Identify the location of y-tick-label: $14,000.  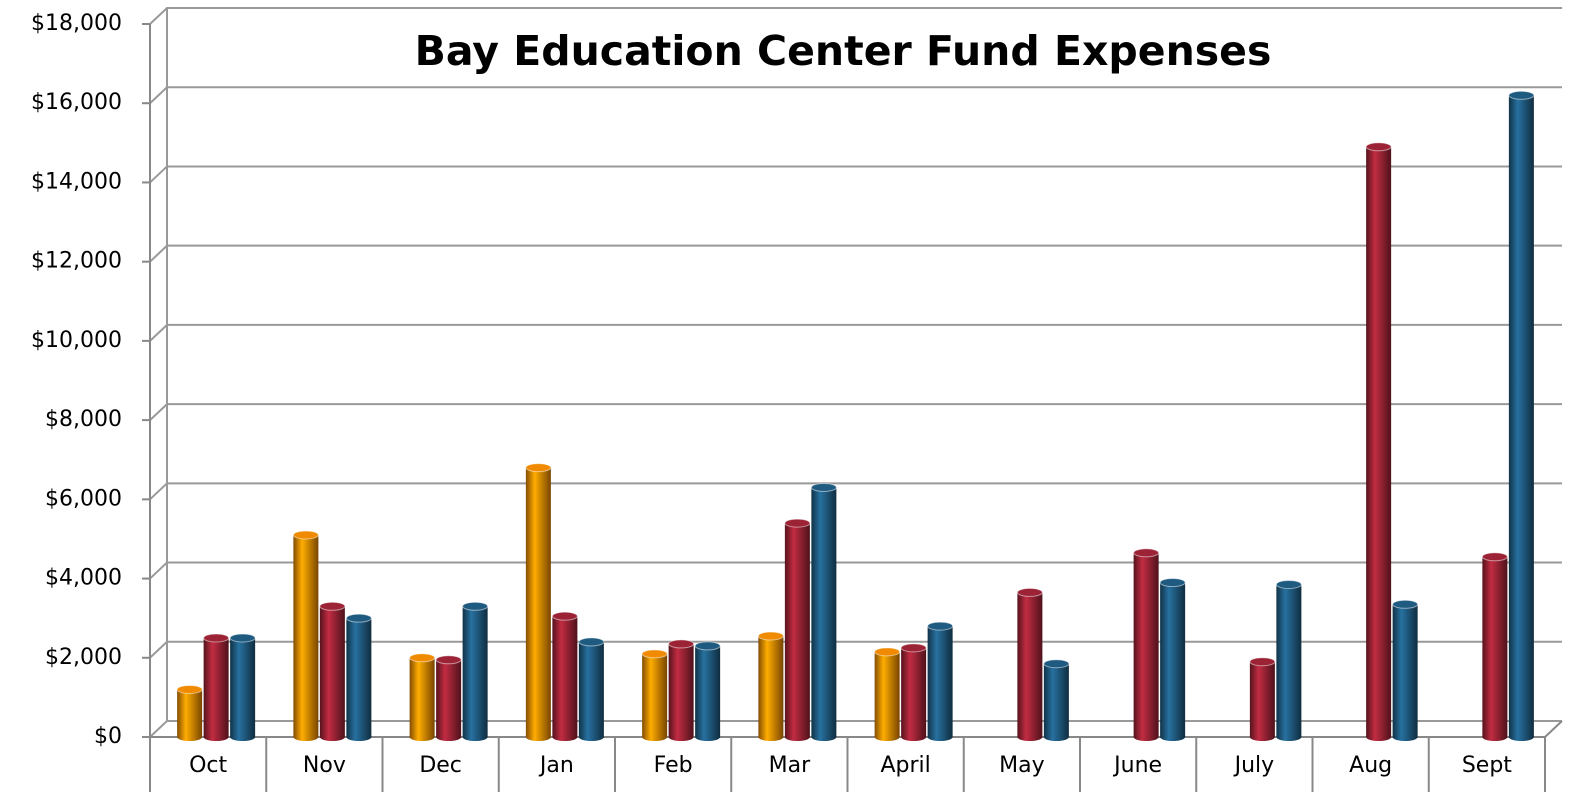
(76, 181).